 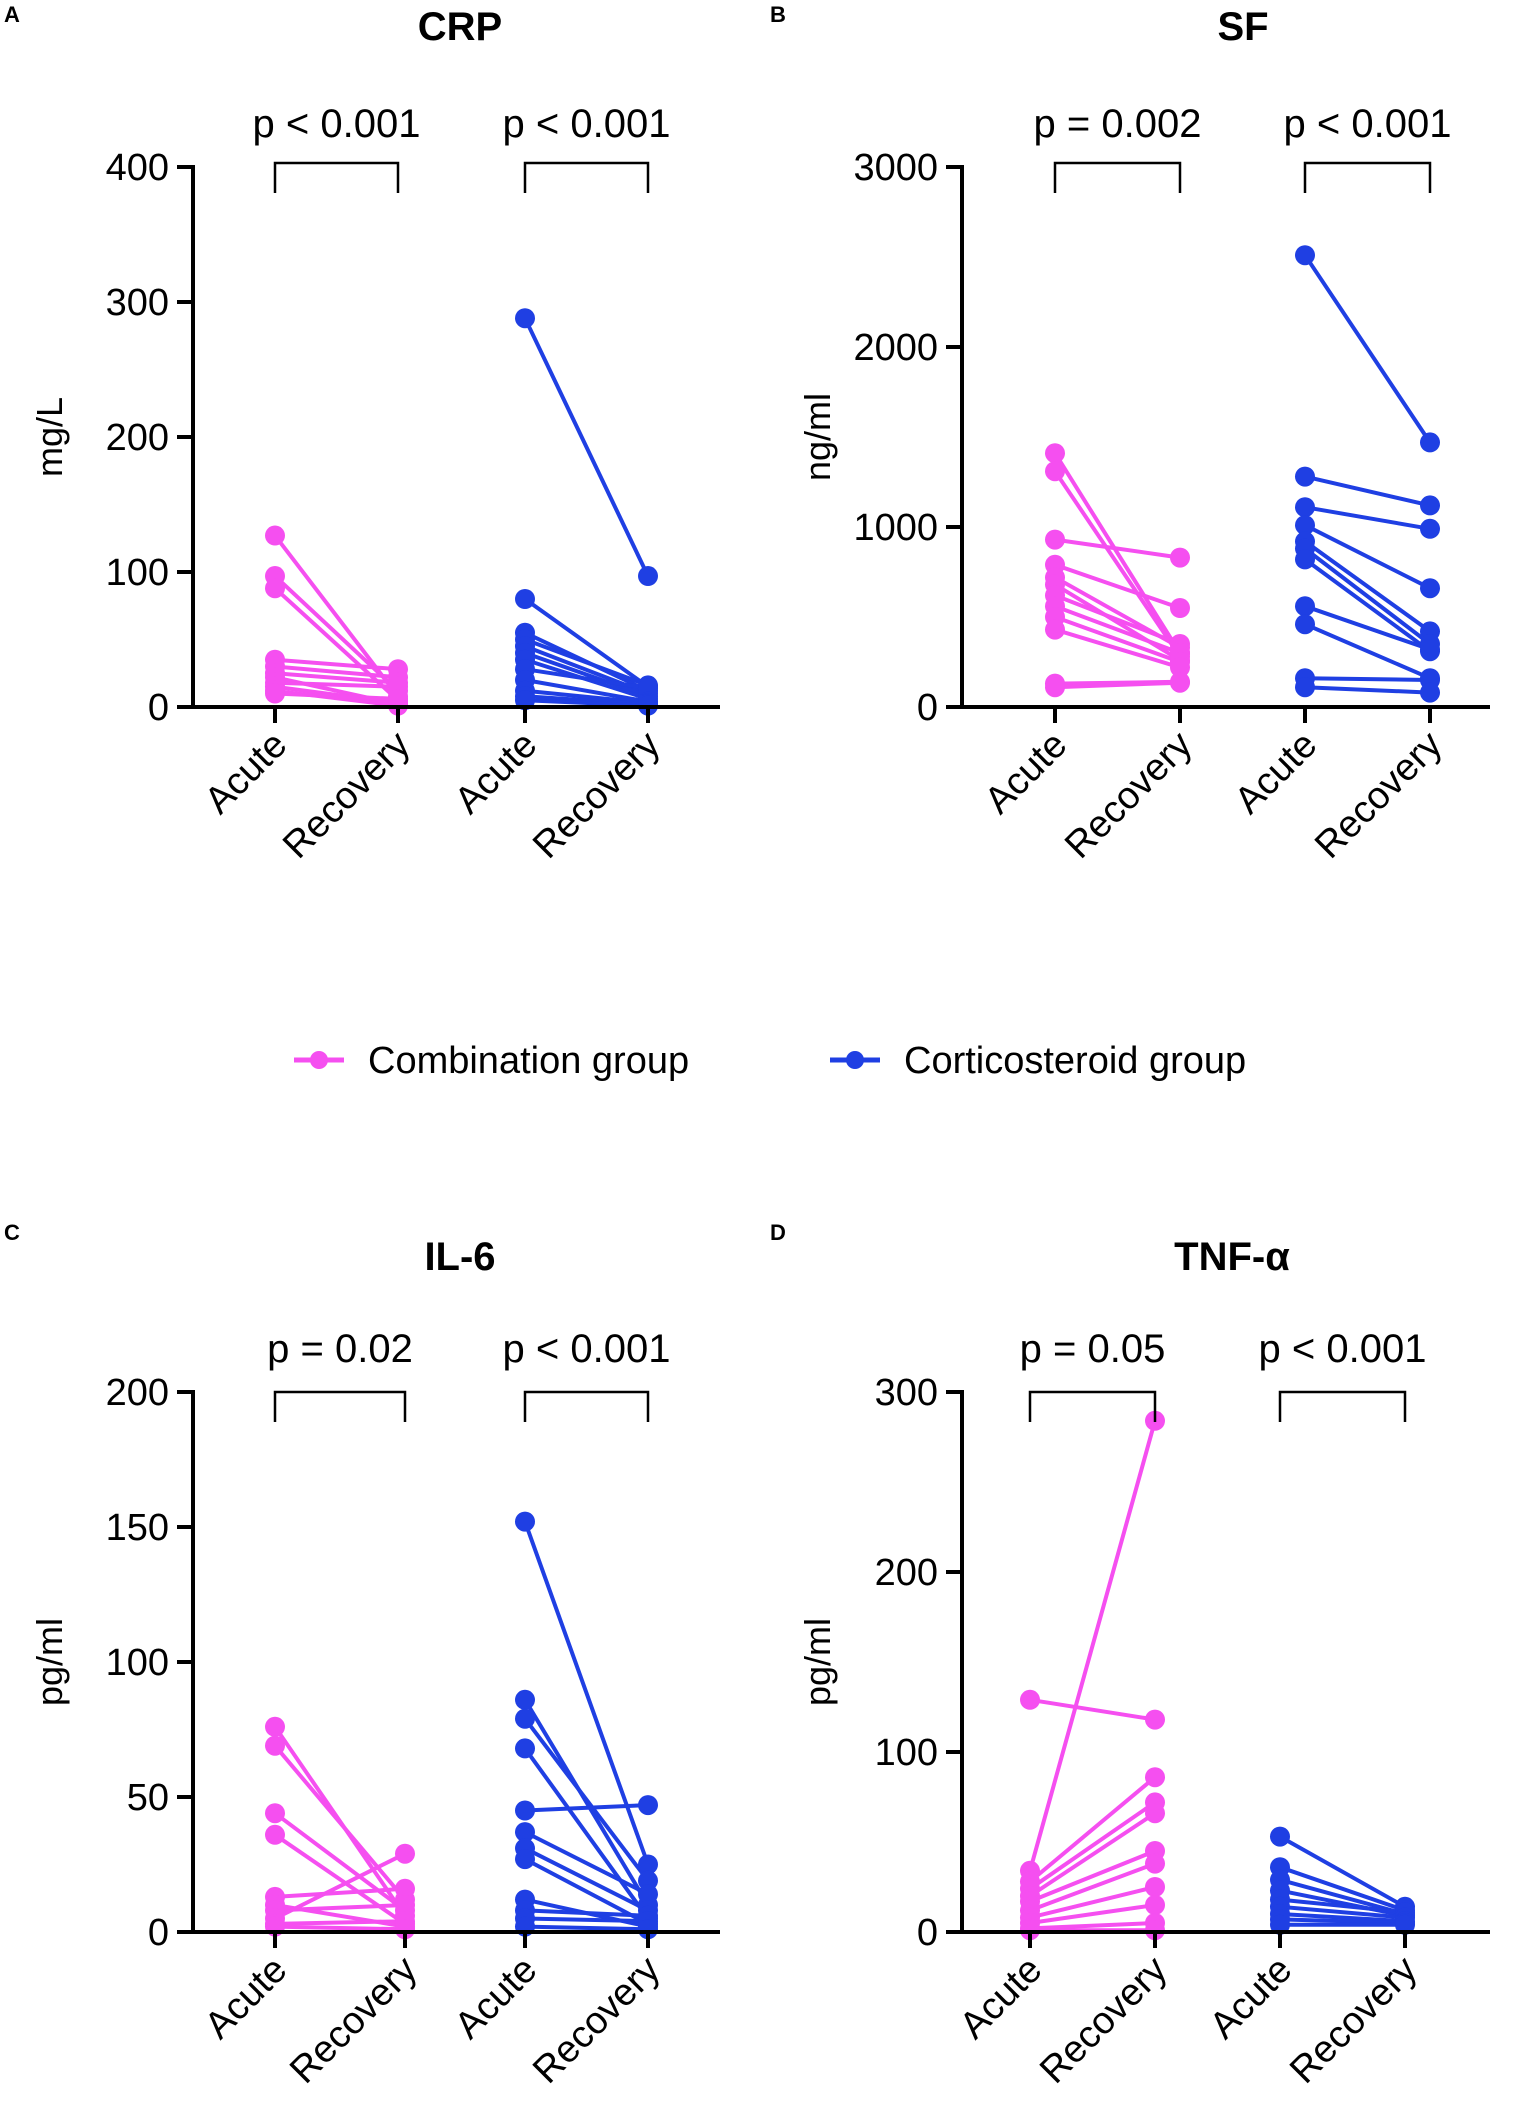 What do you see at coordinates (496, 1998) in the screenshot?
I see `x-tick-label-il-6-2: Acute` at bounding box center [496, 1998].